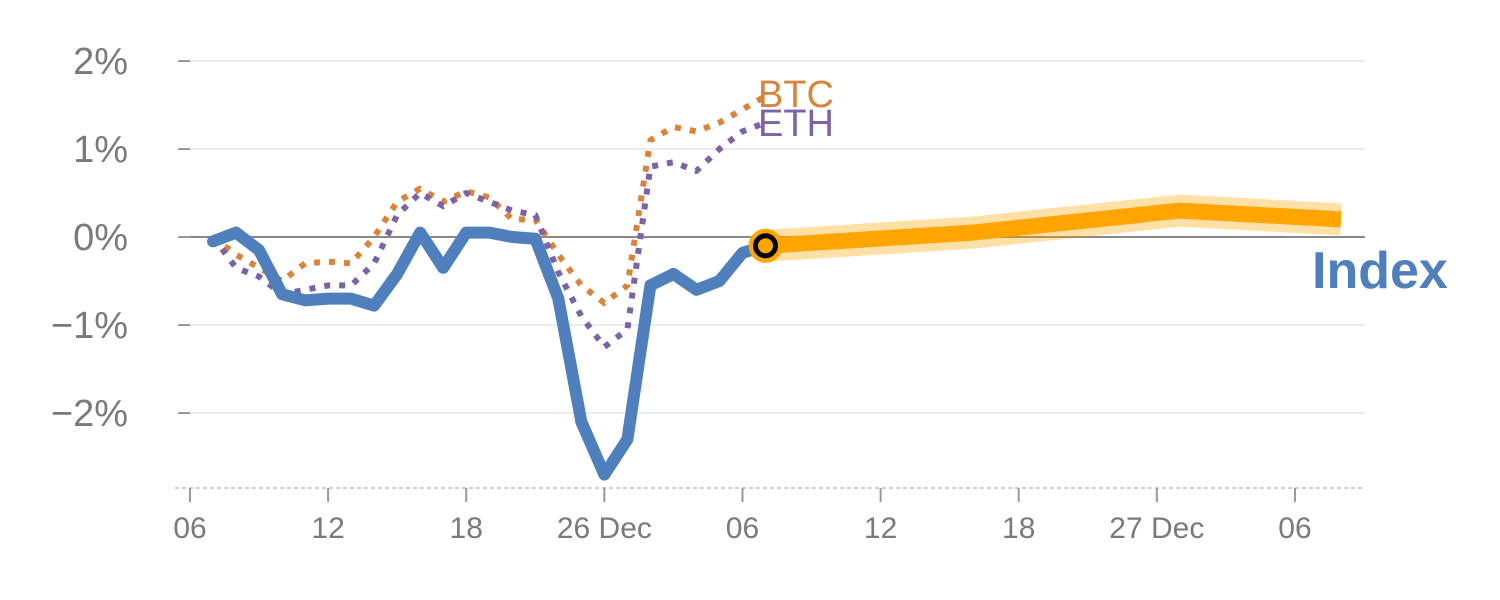 The image size is (1500, 600). Describe the element at coordinates (796, 124) in the screenshot. I see `eth-label: ETH` at that location.